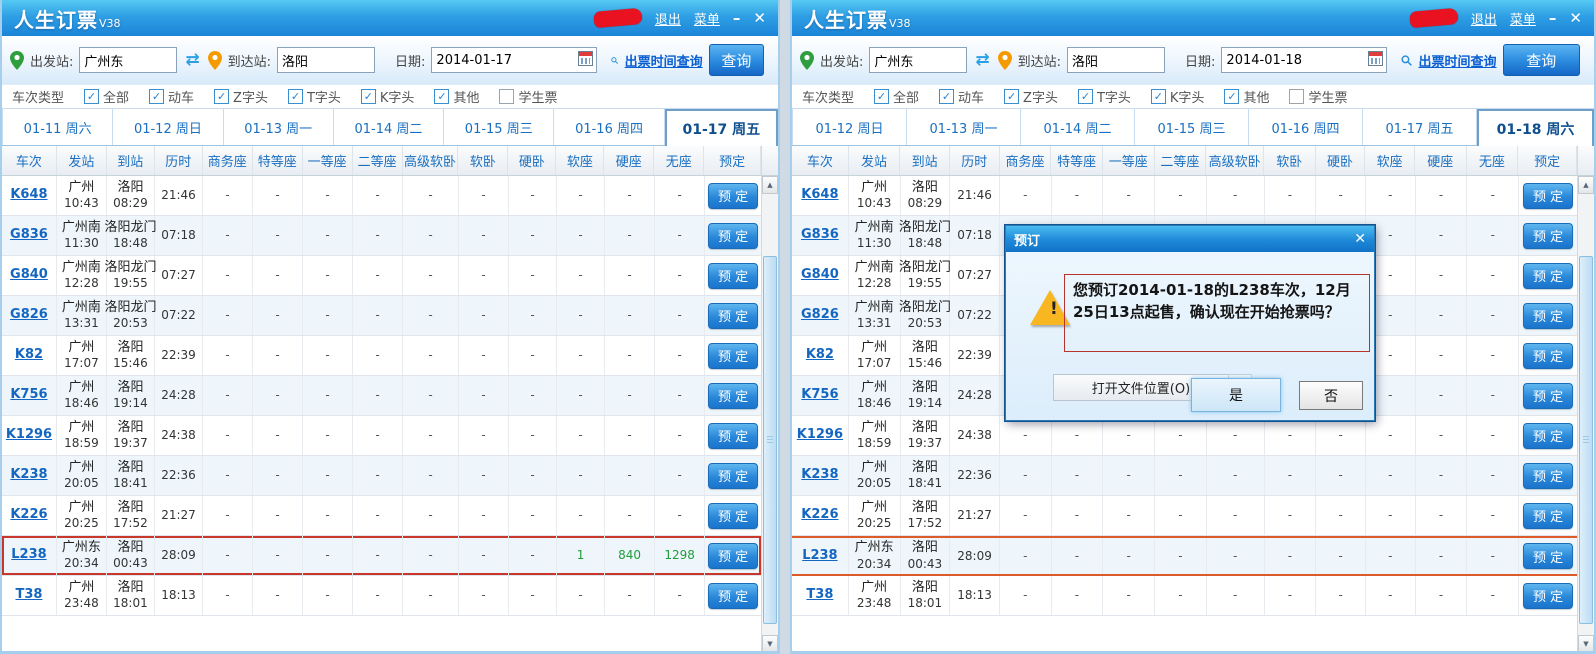 The width and height of the screenshot is (1596, 654). Describe the element at coordinates (1236, 395) in the screenshot. I see `yes-button: 是` at that location.